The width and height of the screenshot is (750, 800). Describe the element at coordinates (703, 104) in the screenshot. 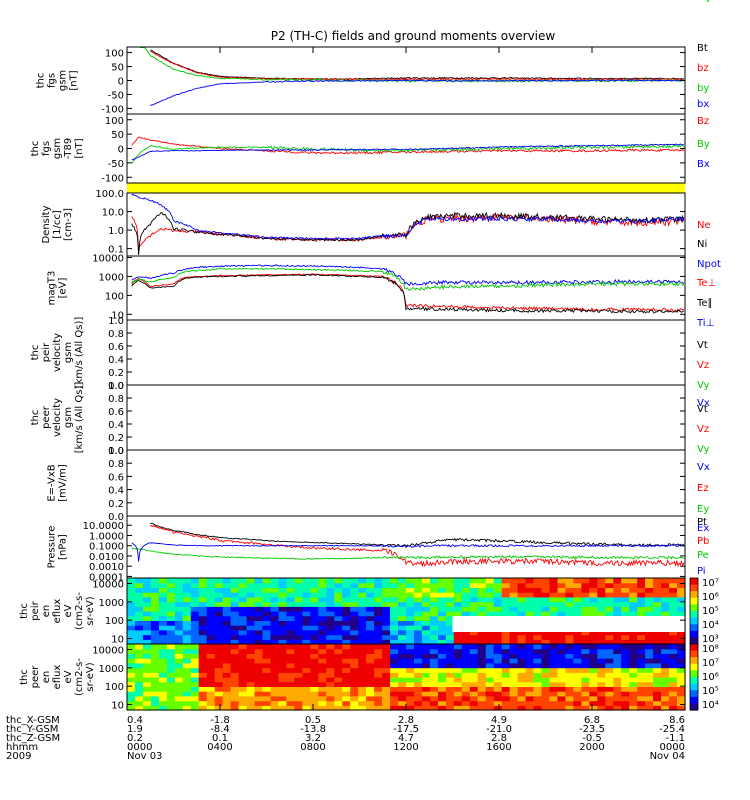

I see `legend-bx: bx` at that location.